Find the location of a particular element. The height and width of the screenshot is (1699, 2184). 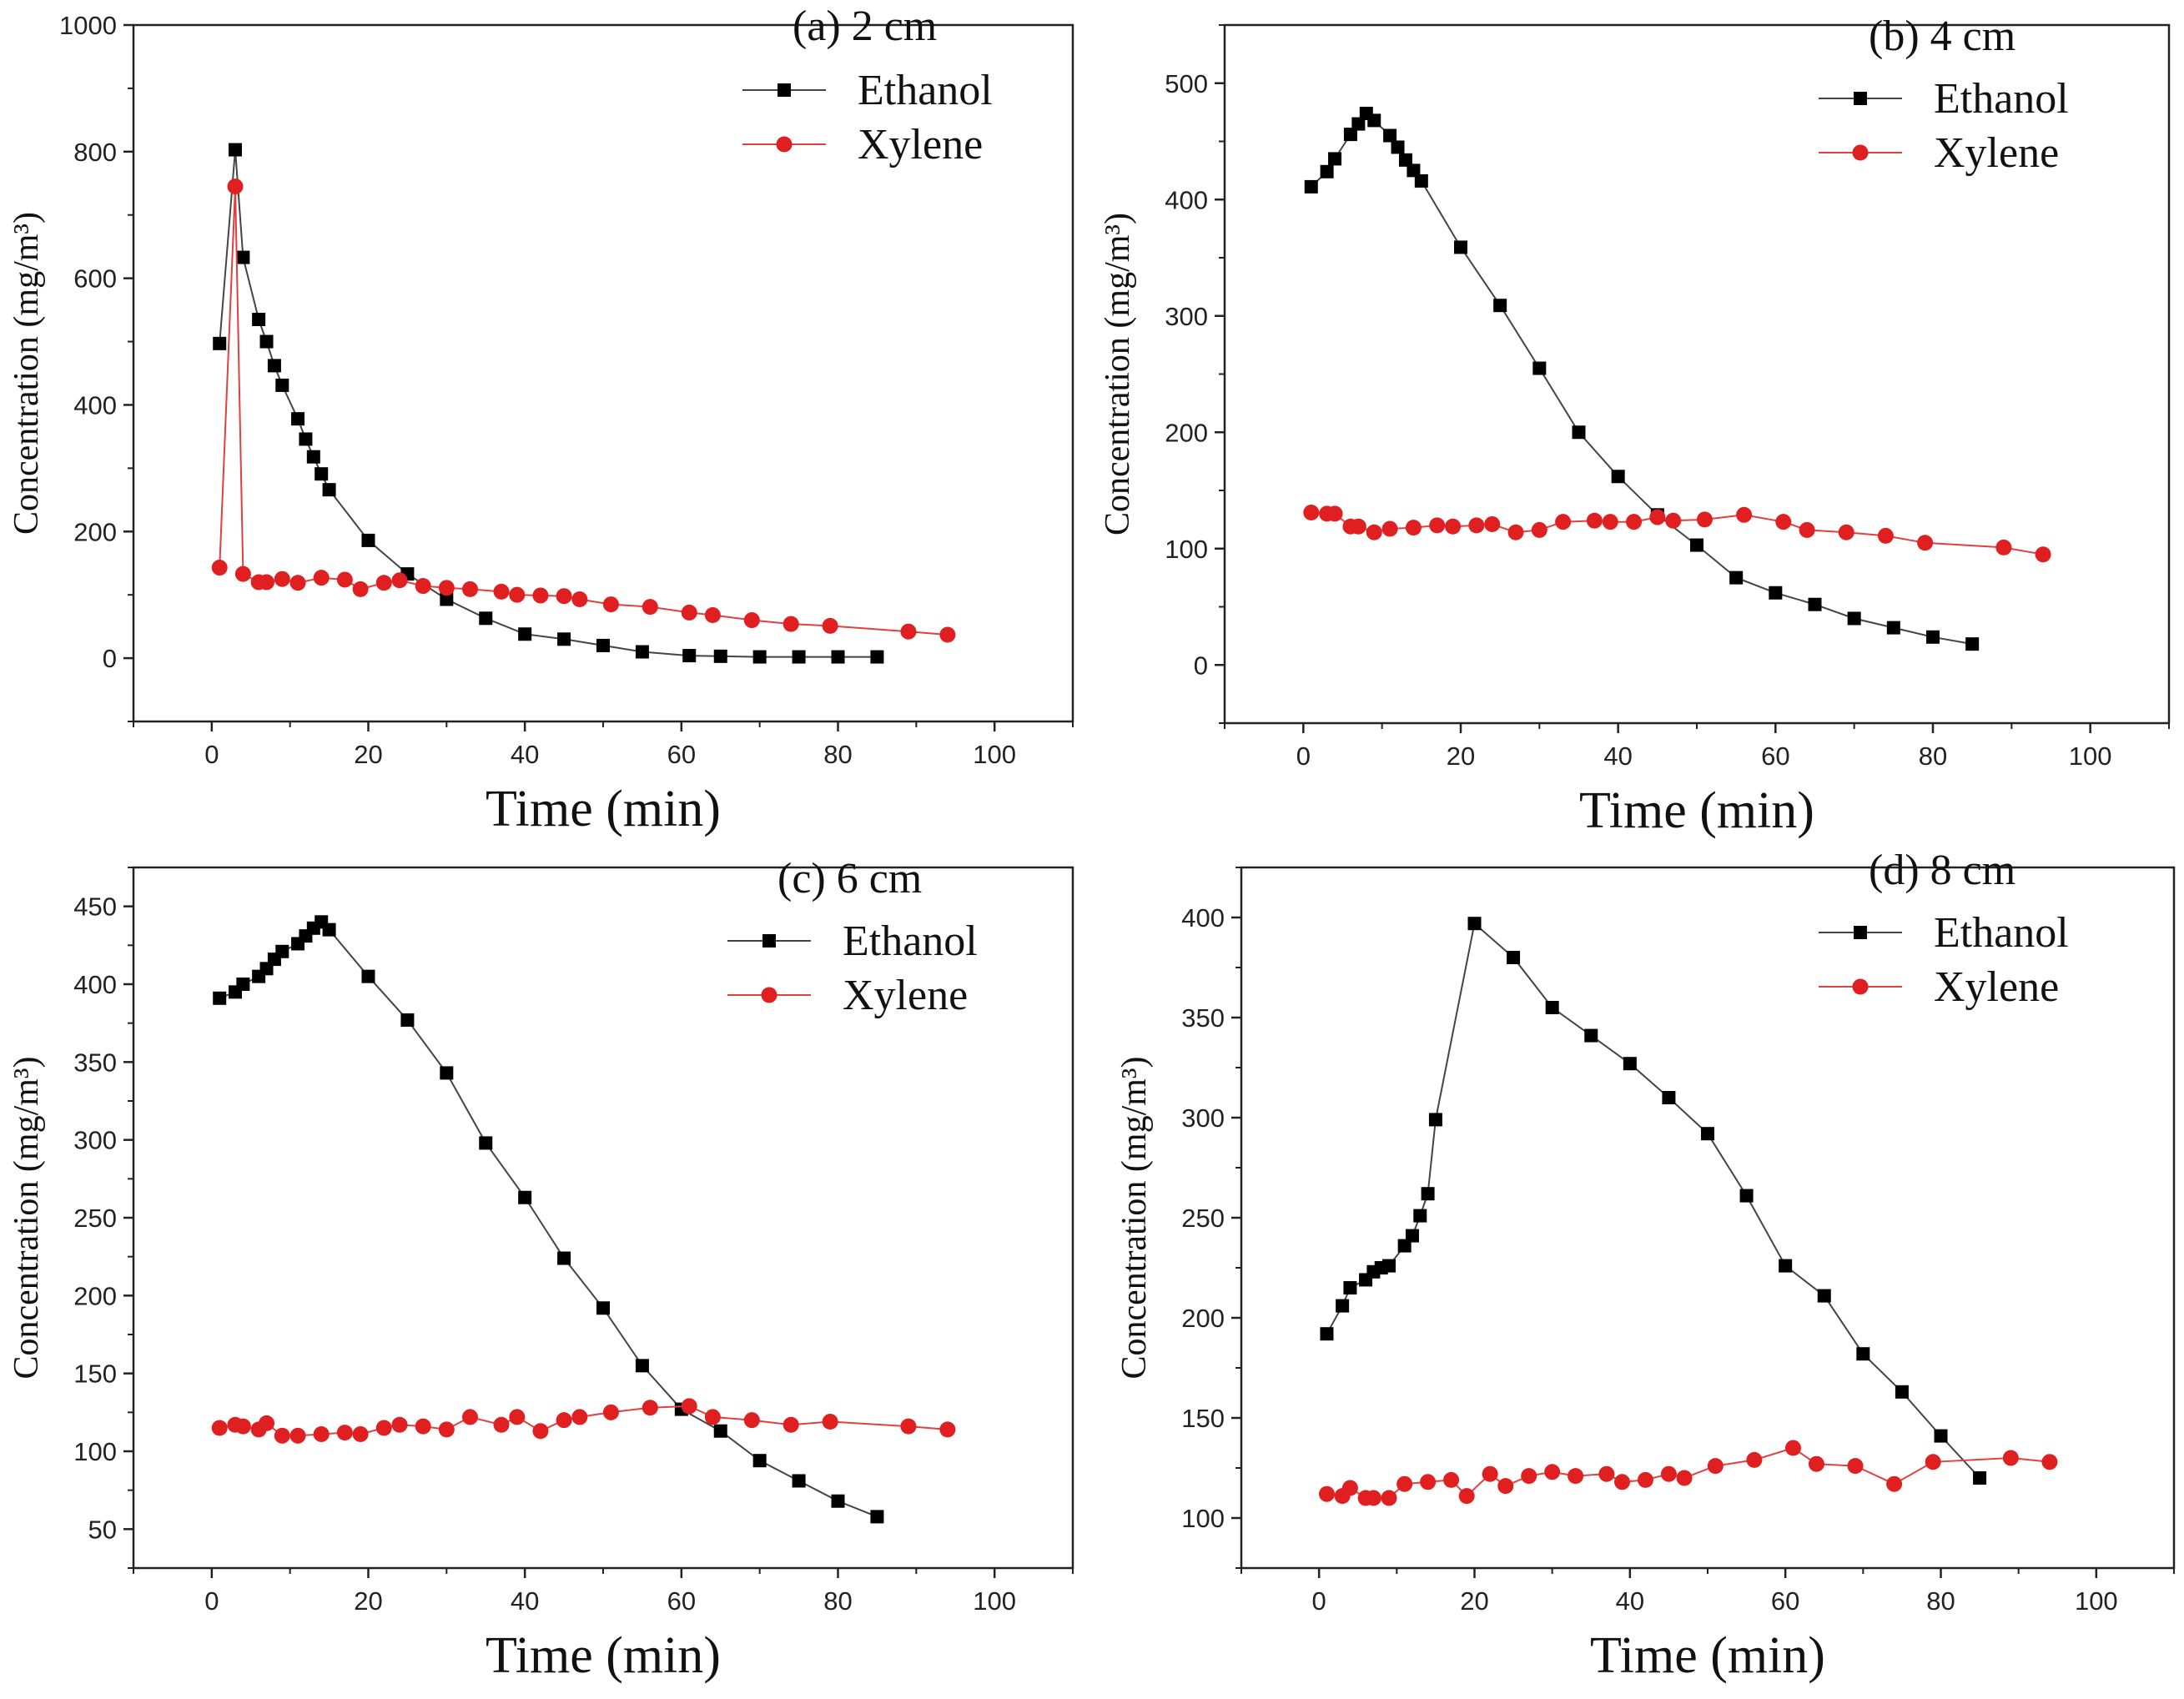

x-tick-label: 60 is located at coordinates (681, 754).